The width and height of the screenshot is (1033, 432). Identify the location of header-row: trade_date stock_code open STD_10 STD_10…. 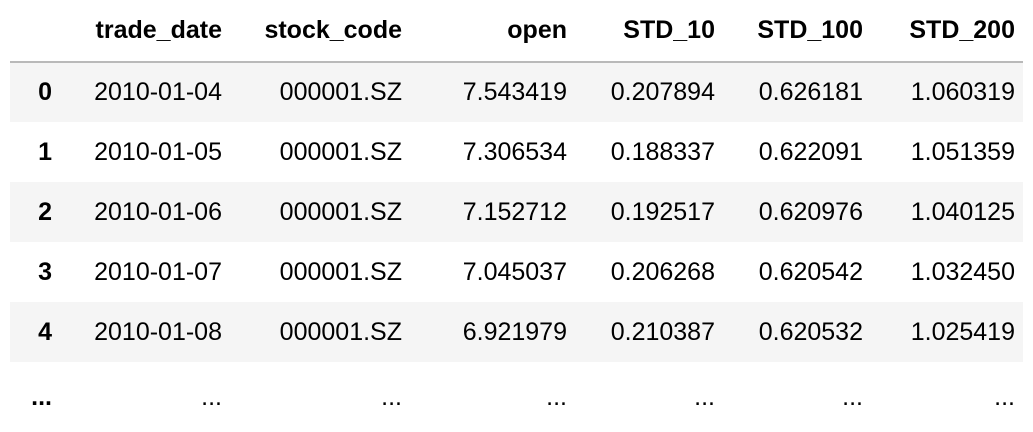
(516, 31).